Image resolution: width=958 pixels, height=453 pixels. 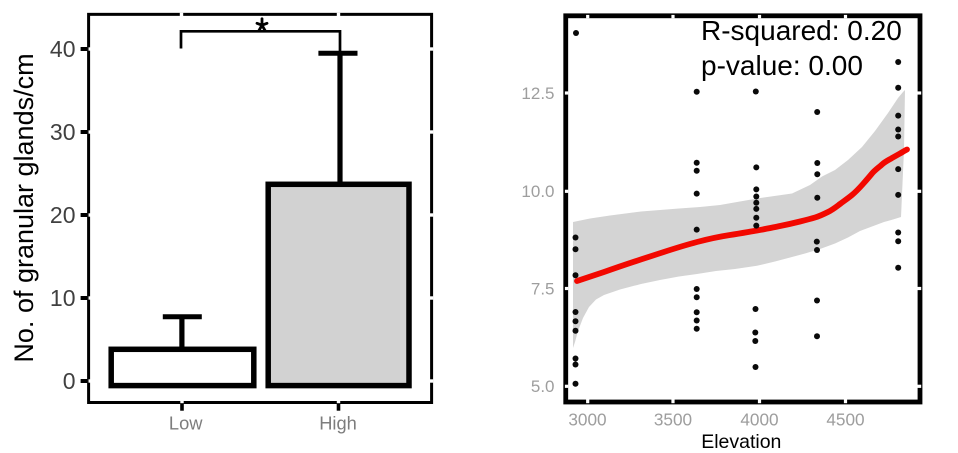 I want to click on svg-text: 12.5, so click(x=537, y=93).